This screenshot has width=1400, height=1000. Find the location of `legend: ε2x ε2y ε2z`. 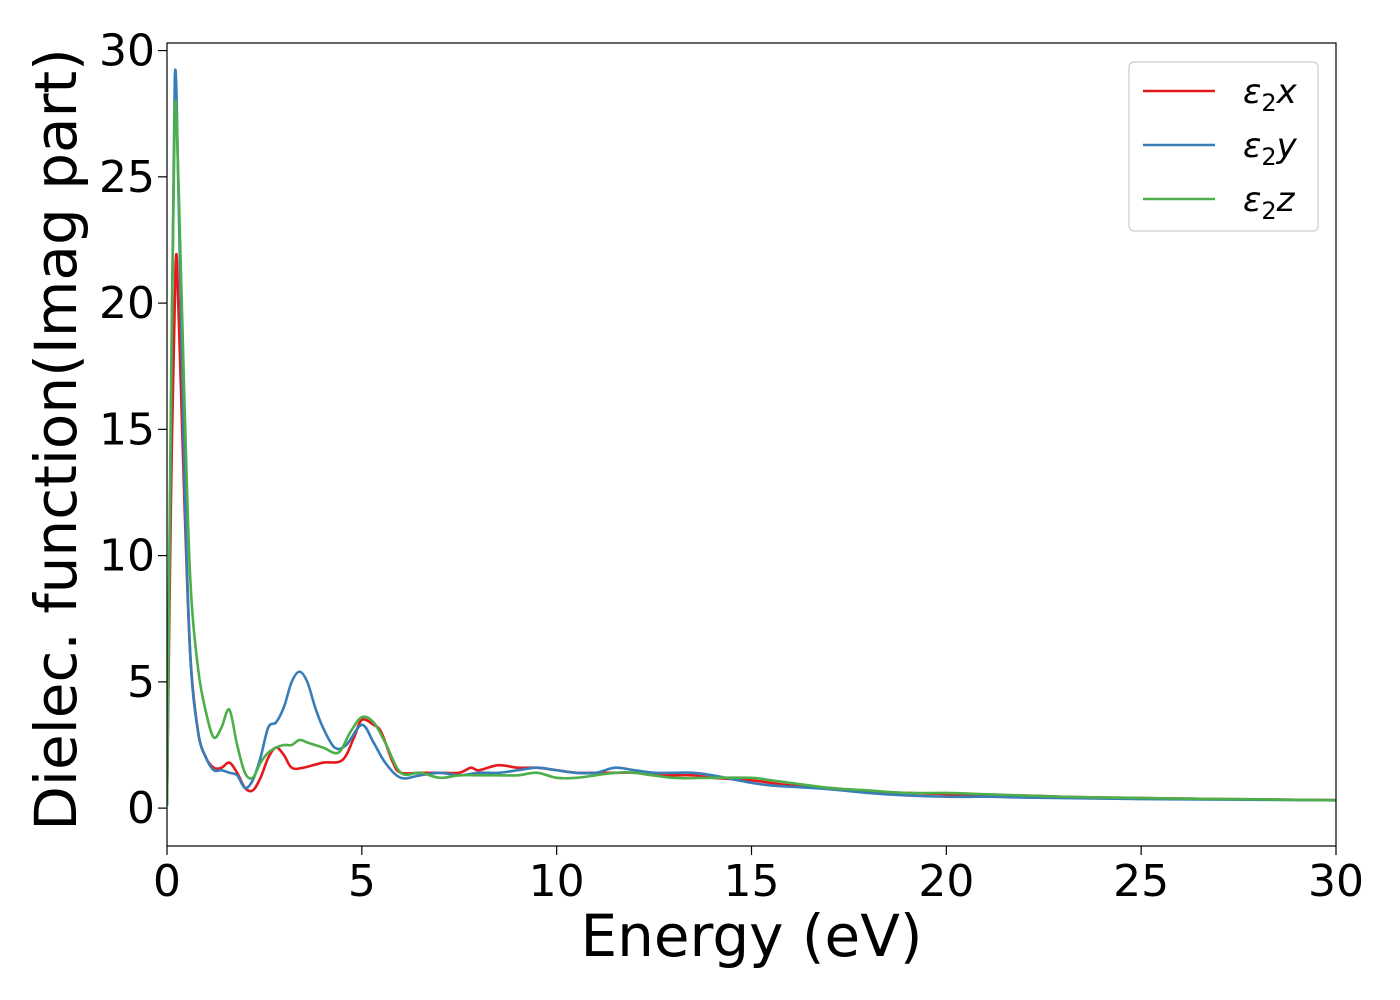

legend: ε2x ε2y ε2z is located at coordinates (1223, 146).